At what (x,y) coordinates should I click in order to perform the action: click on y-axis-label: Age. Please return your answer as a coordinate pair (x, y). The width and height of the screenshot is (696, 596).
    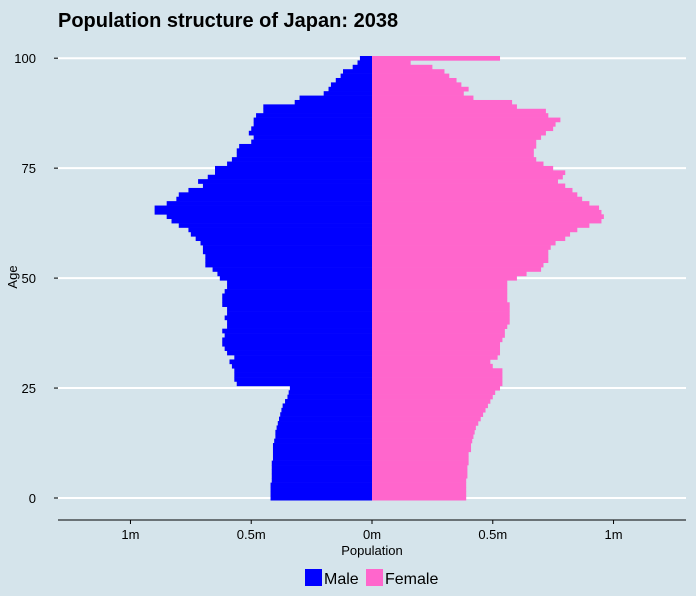
    Looking at the image, I should click on (12, 276).